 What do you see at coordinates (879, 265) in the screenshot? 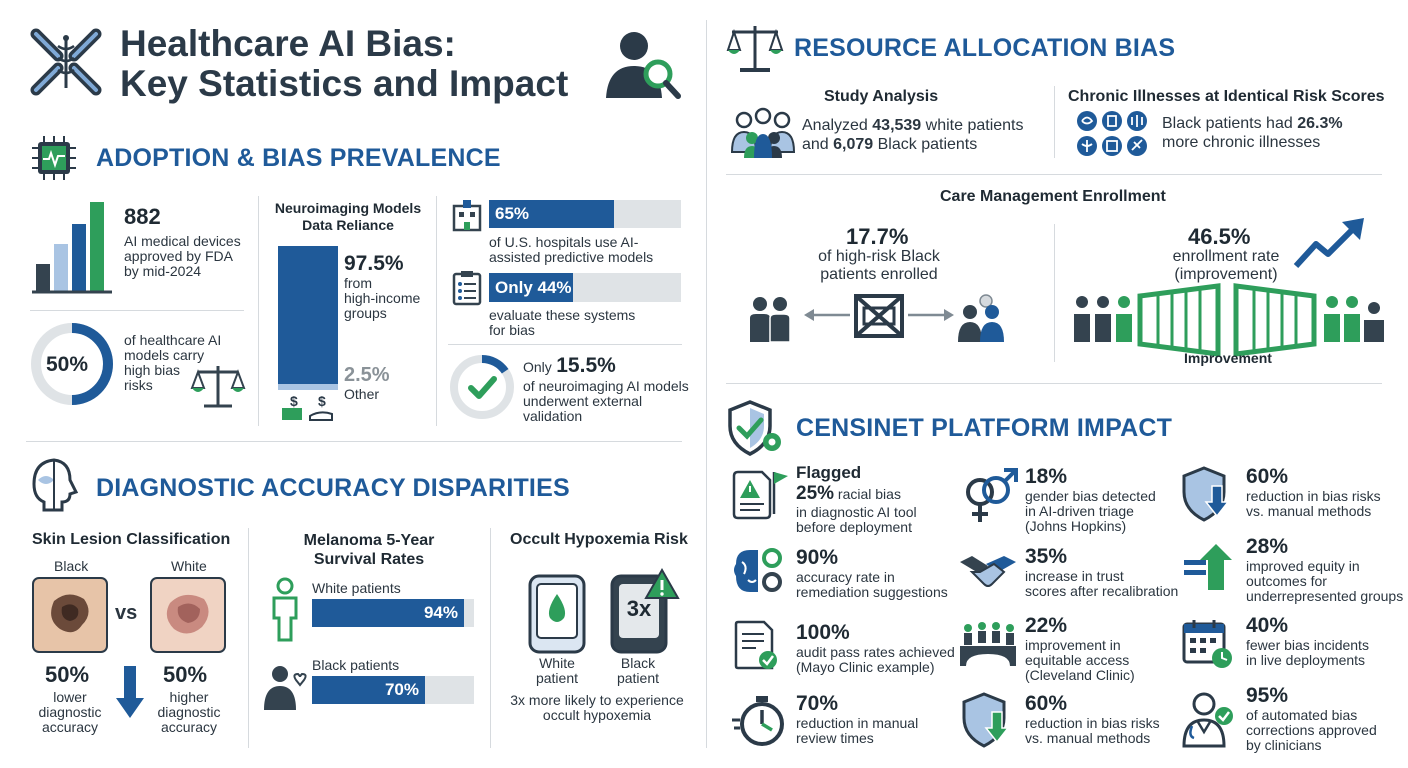
I see `enrollment-left-text: of high-risk Black patients enrolled` at bounding box center [879, 265].